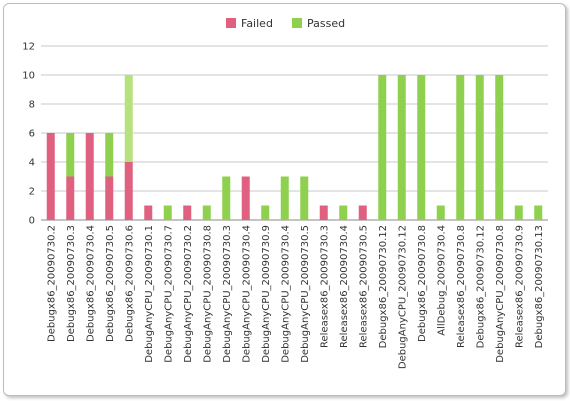 Image resolution: width=570 pixels, height=401 pixels. What do you see at coordinates (266, 294) in the screenshot?
I see `x-tick-label: DebugAnyCPU_20090730.9` at bounding box center [266, 294].